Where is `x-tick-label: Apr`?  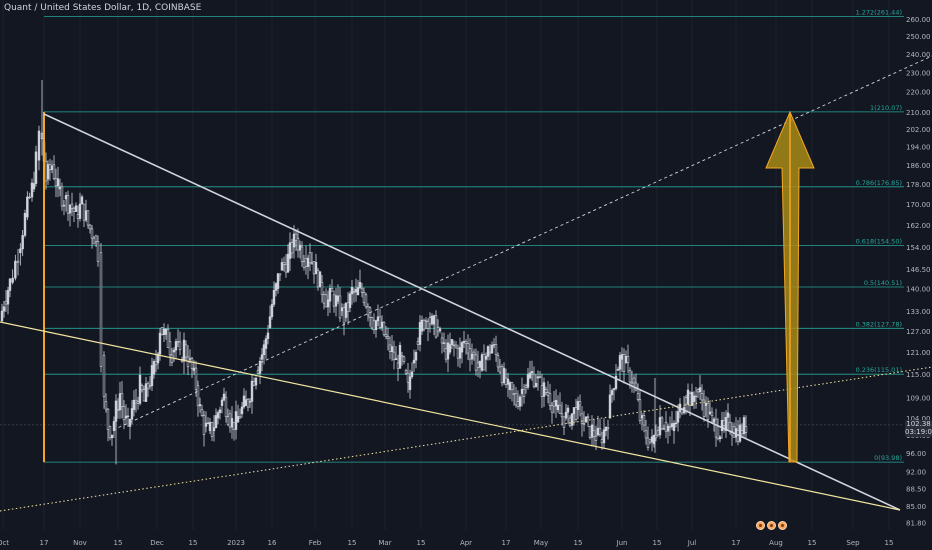 x-tick-label: Apr is located at coordinates (466, 543).